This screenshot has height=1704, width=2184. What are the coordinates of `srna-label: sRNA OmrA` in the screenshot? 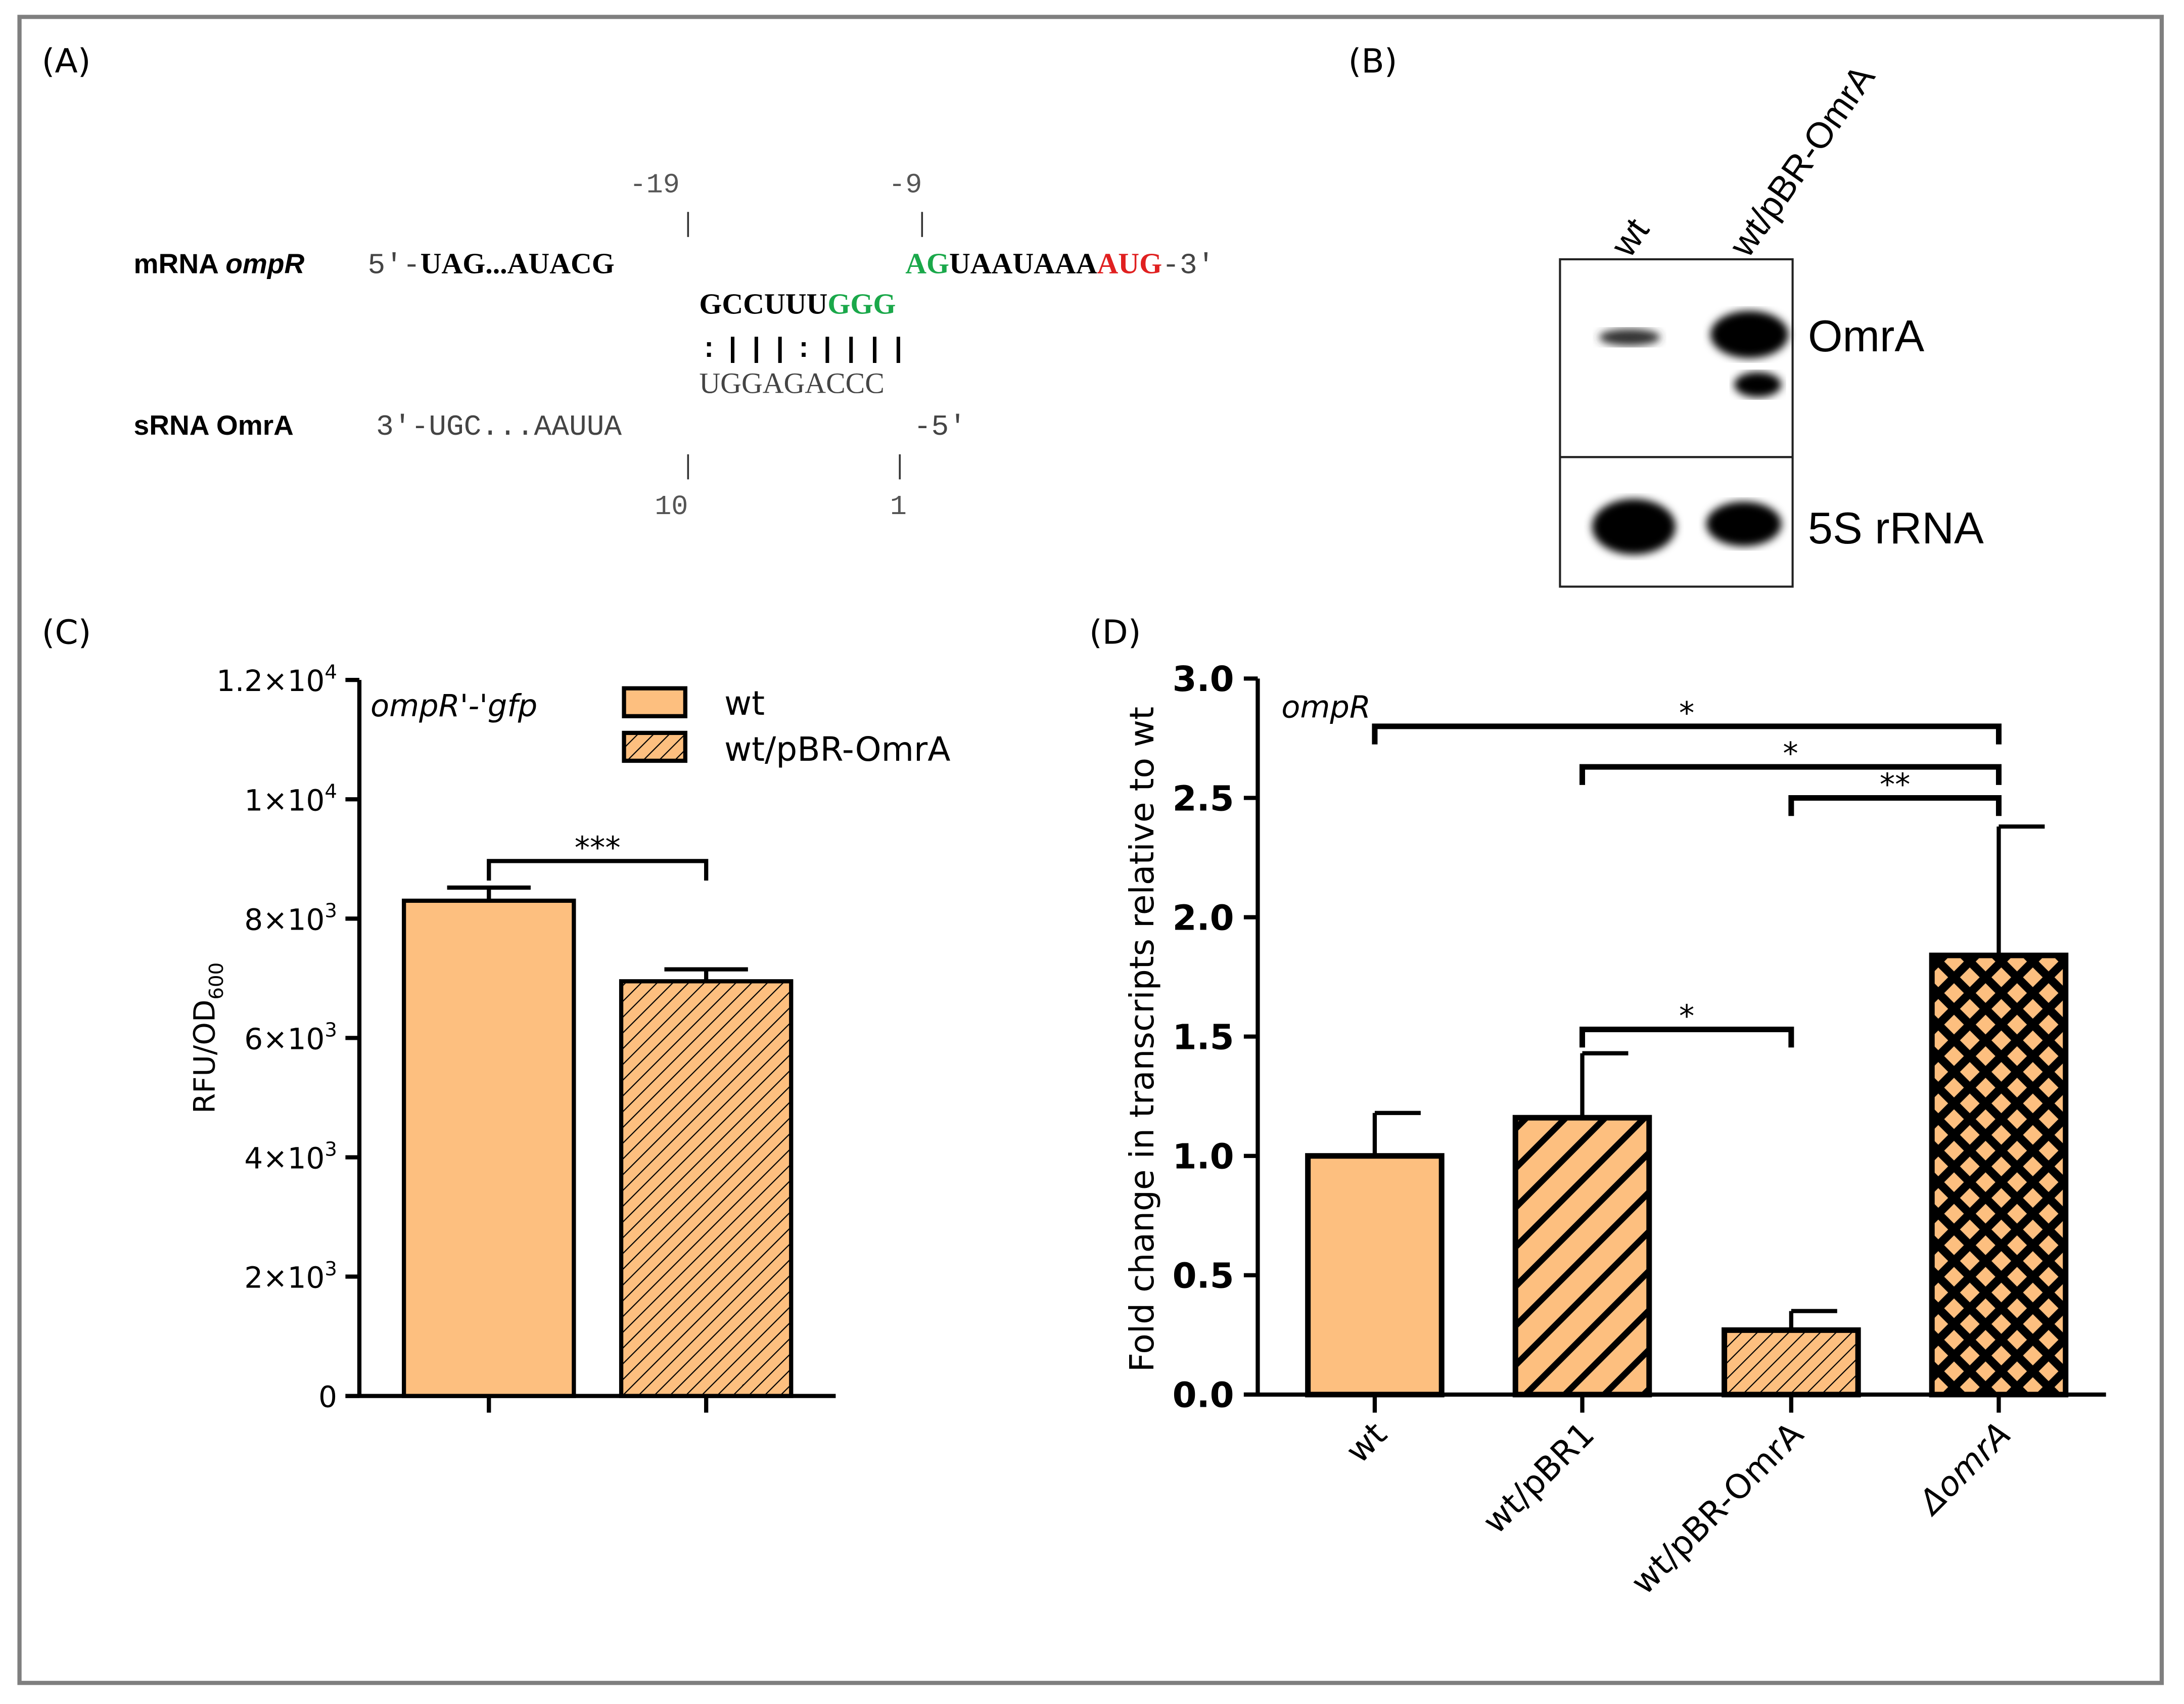 It's located at (214, 425).